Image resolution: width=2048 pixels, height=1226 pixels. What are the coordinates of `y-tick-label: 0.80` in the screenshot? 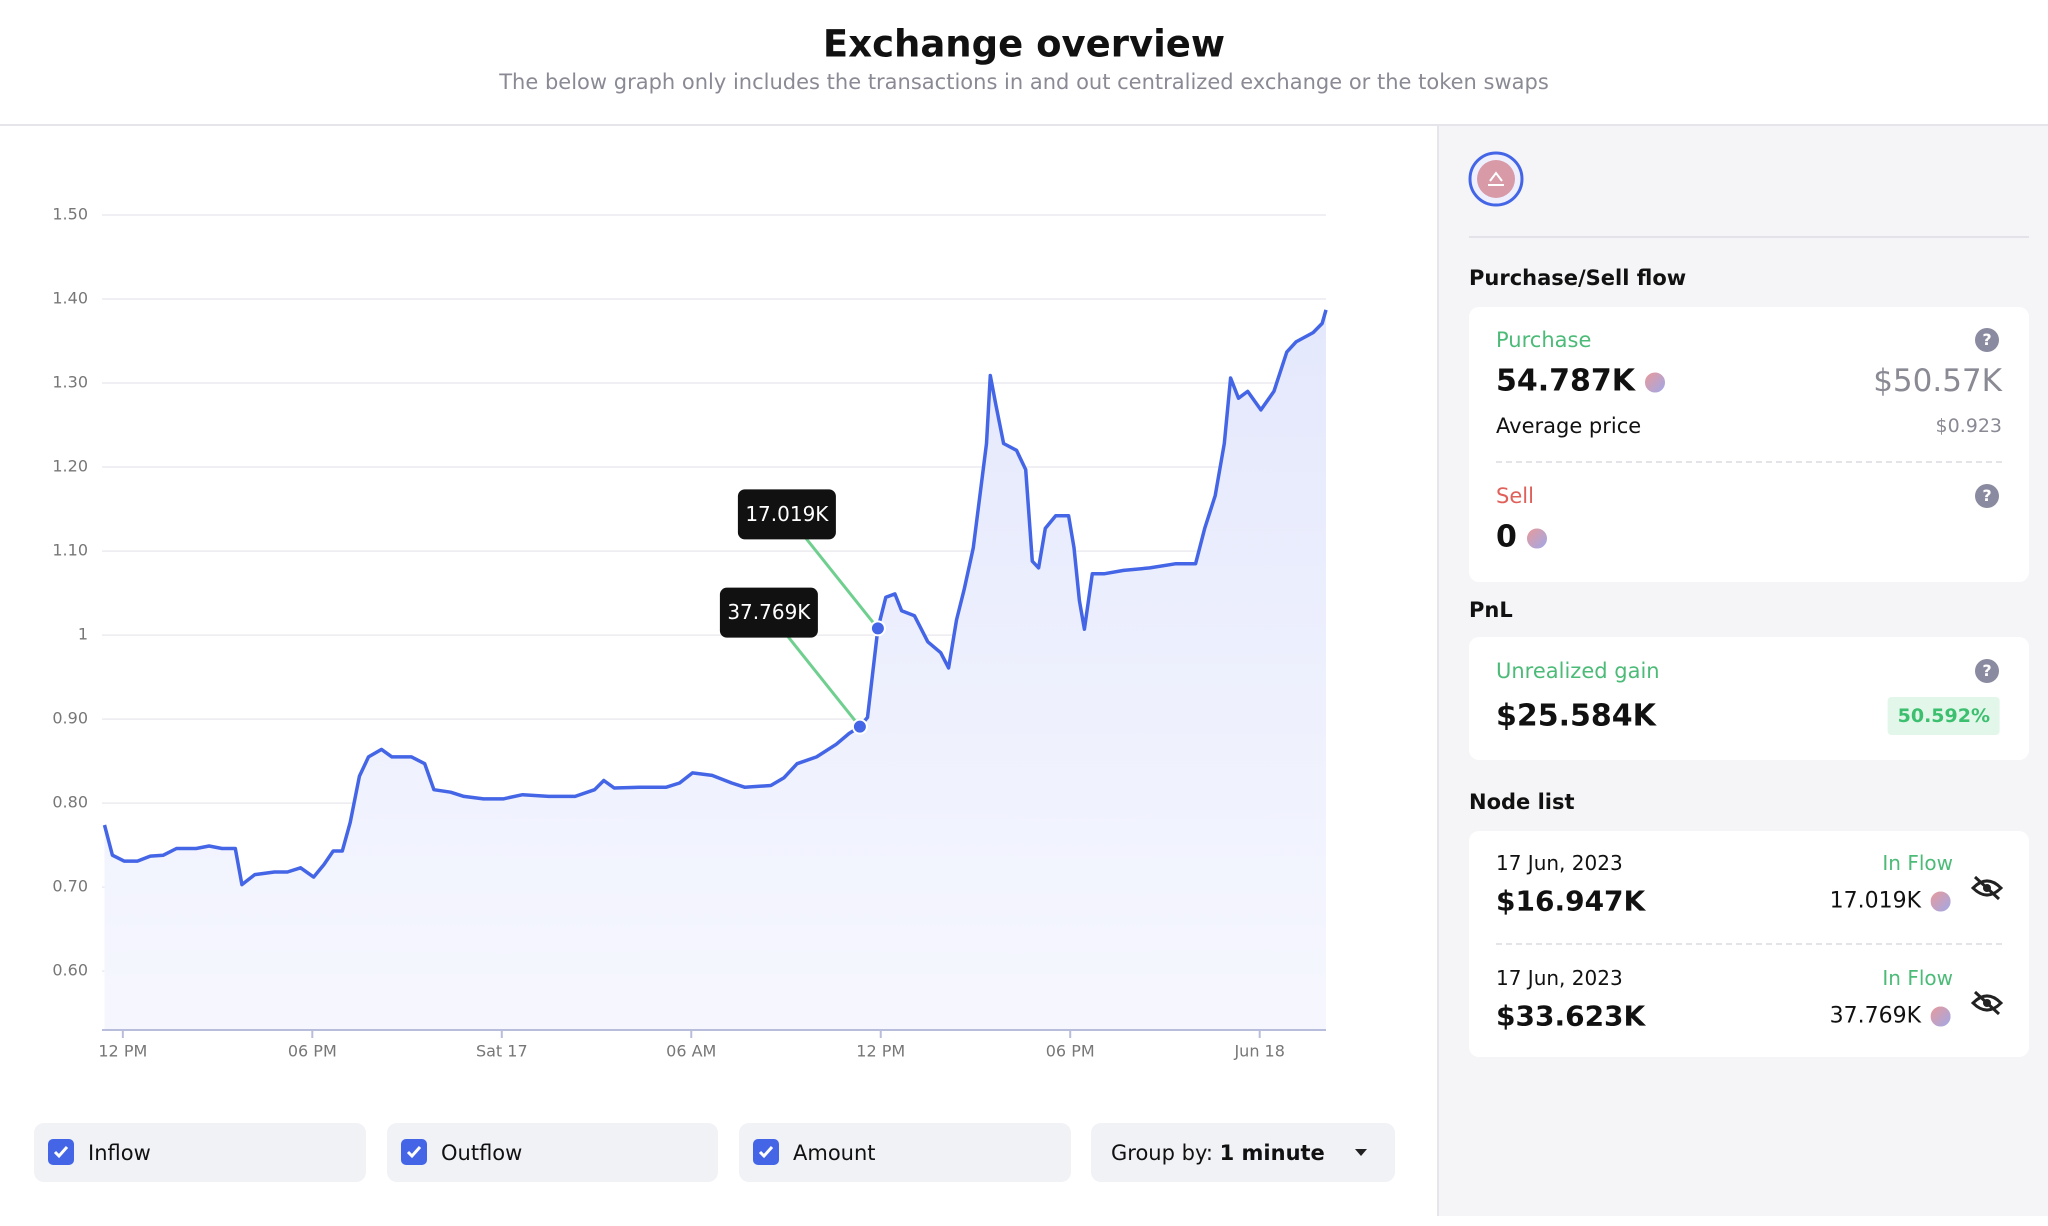 It's located at (70, 802).